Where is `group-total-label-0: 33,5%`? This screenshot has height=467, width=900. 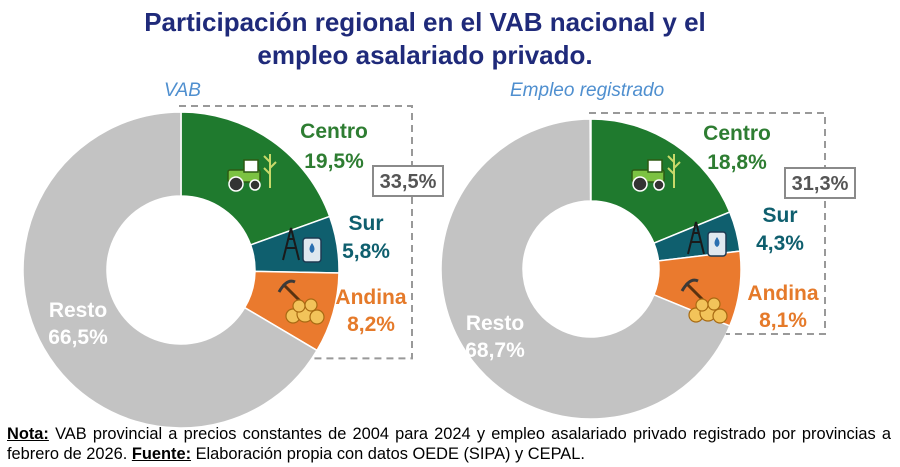
group-total-label-0: 33,5% is located at coordinates (408, 182).